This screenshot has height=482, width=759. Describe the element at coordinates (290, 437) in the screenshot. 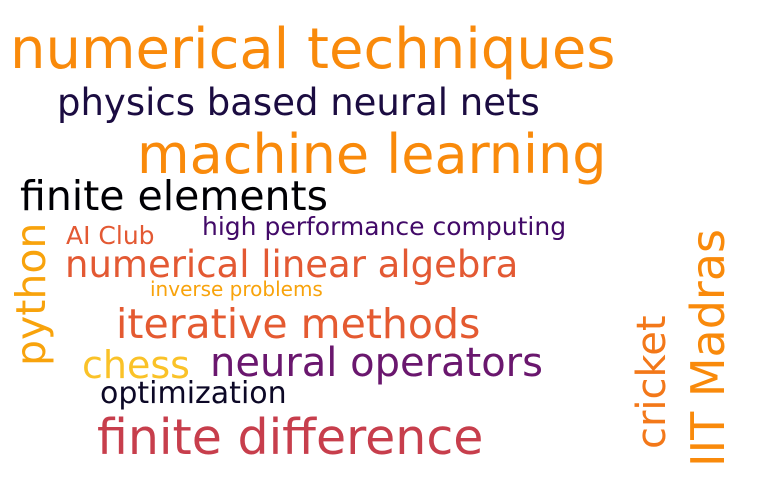

I see `word-finite-difference: finite difference` at that location.